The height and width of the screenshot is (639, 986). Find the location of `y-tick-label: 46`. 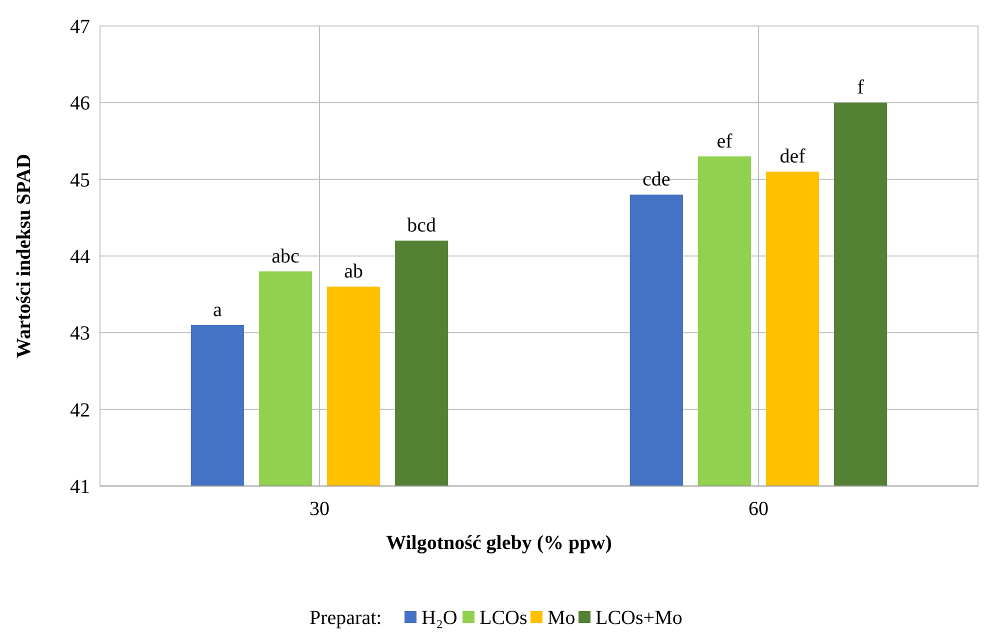

y-tick-label: 46 is located at coordinates (80, 103).